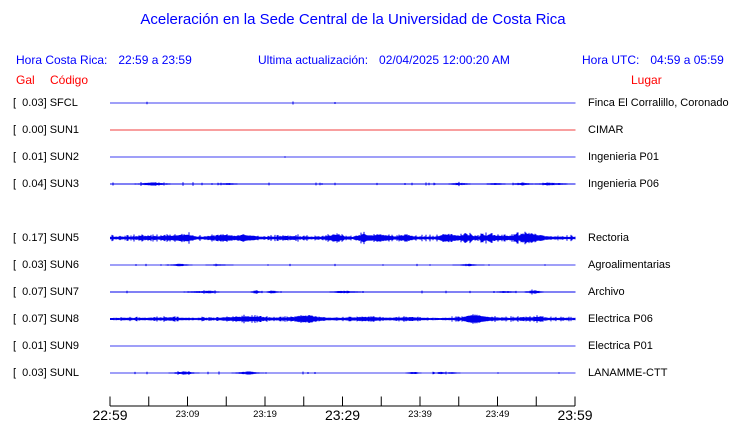 This screenshot has height=423, width=740. I want to click on column-header-lugar: Lugar, so click(646, 80).